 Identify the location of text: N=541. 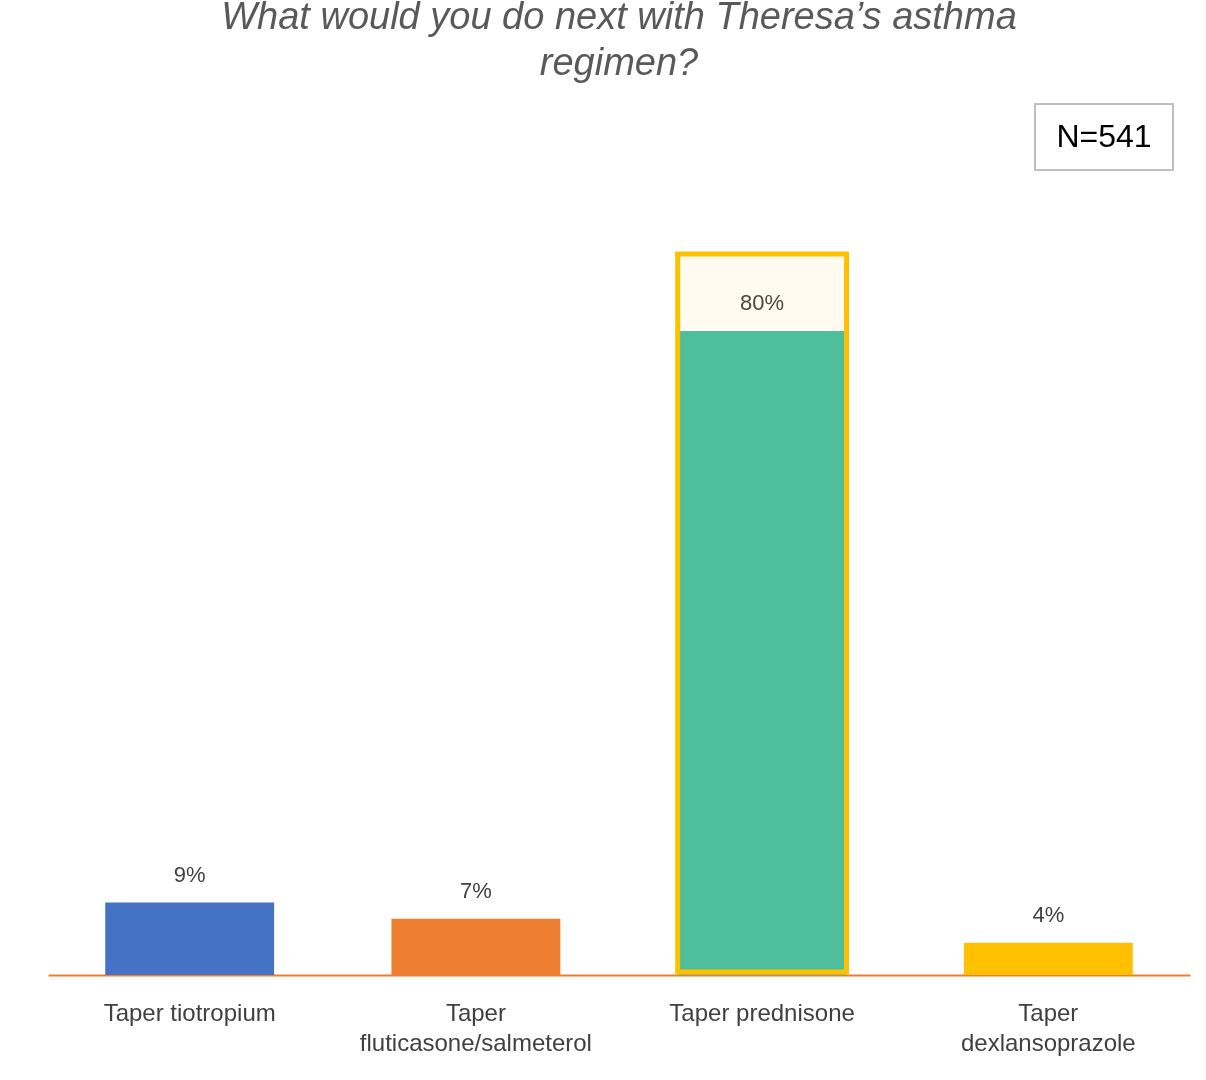
(1104, 136).